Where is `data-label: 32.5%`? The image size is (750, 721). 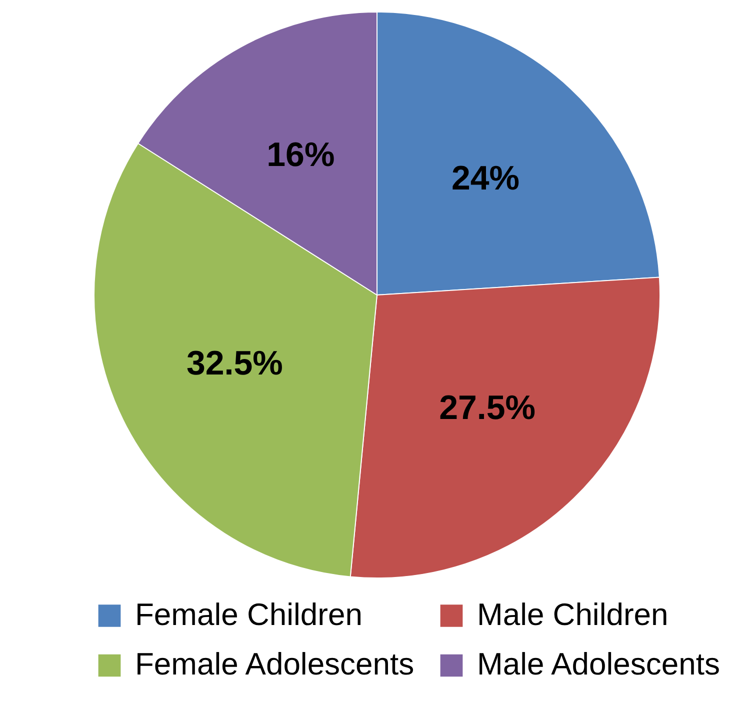 data-label: 32.5% is located at coordinates (234, 363).